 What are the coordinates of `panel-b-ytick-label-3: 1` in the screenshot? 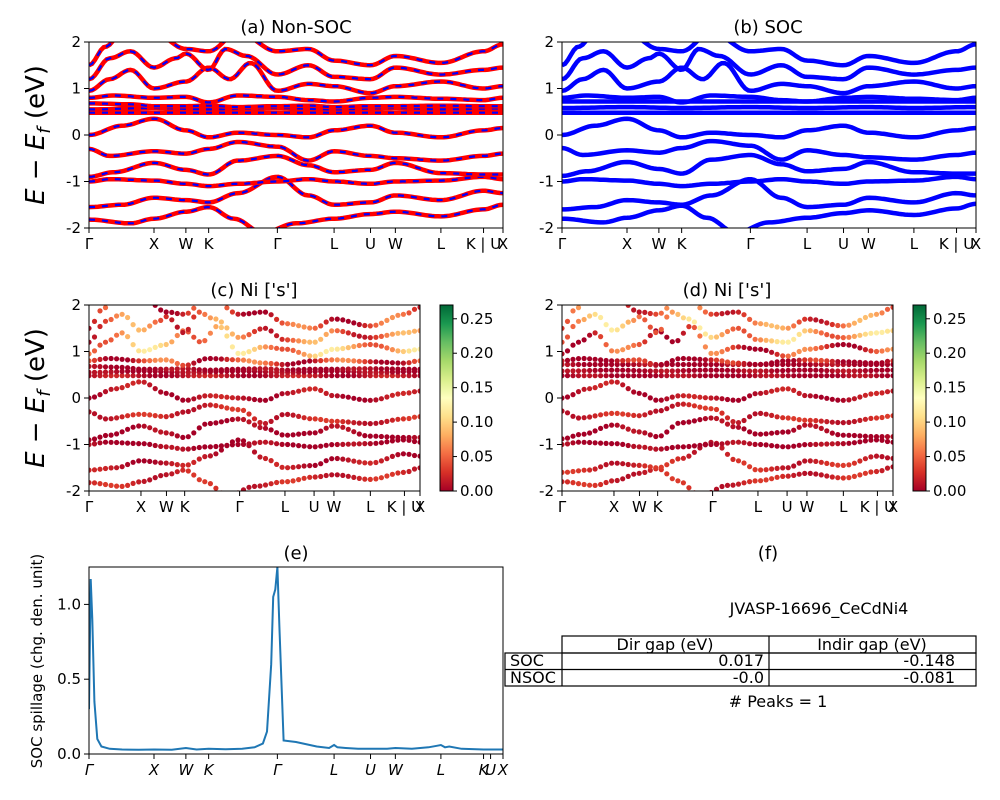 It's located at (549, 89).